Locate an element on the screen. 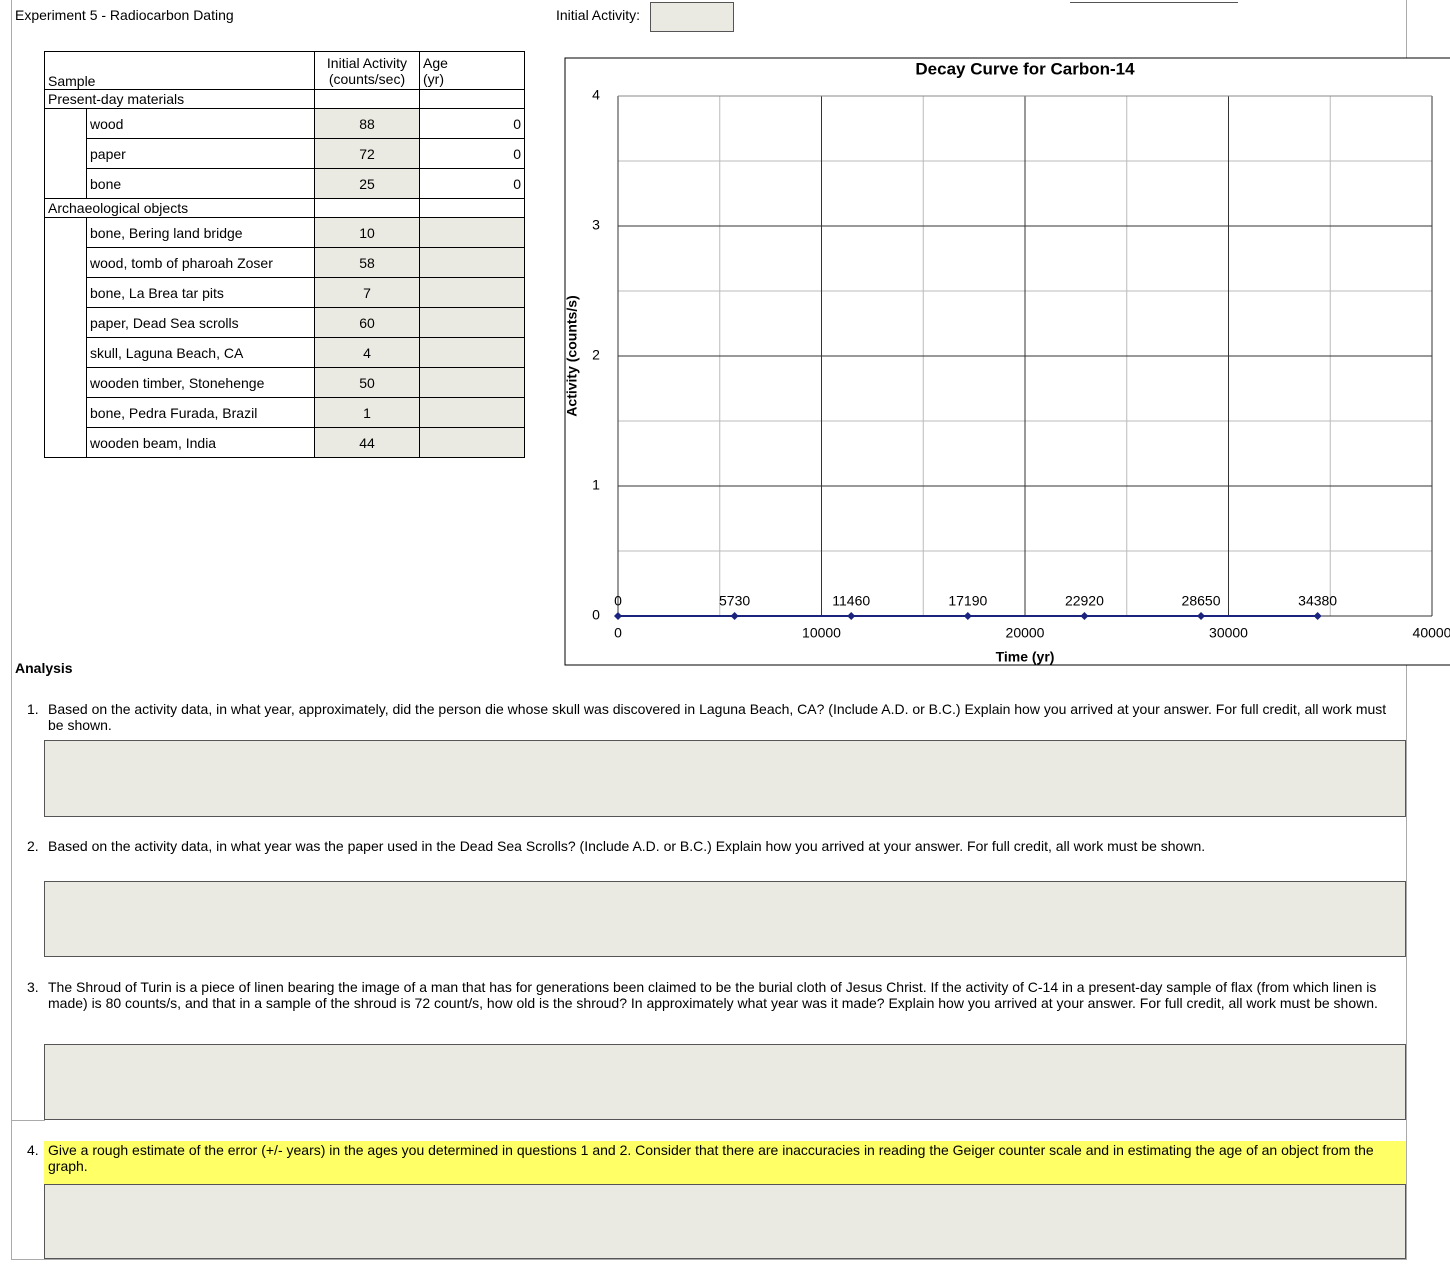 The image size is (1450, 1268). question-number: 3. is located at coordinates (33, 987).